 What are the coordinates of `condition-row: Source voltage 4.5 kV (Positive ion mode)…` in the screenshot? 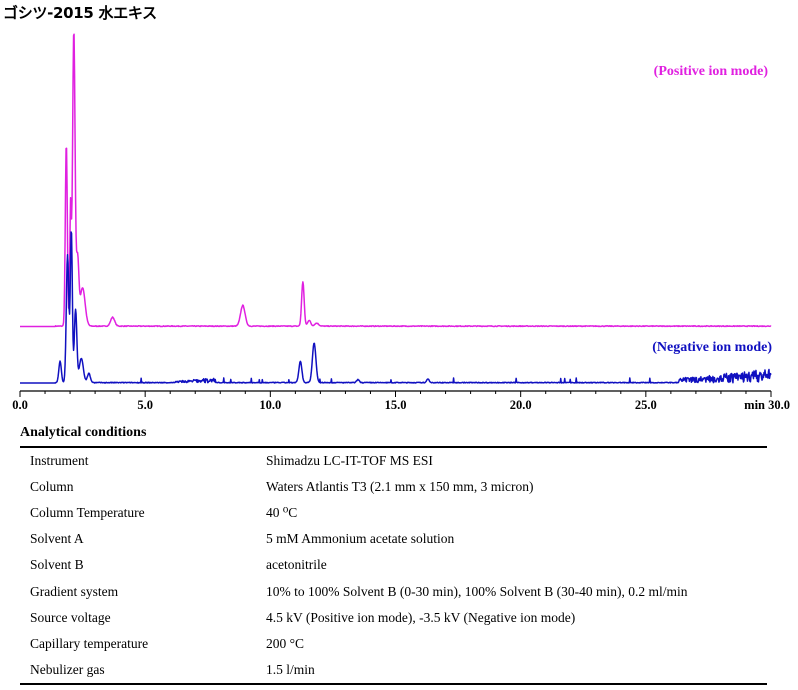 It's located at (393, 618).